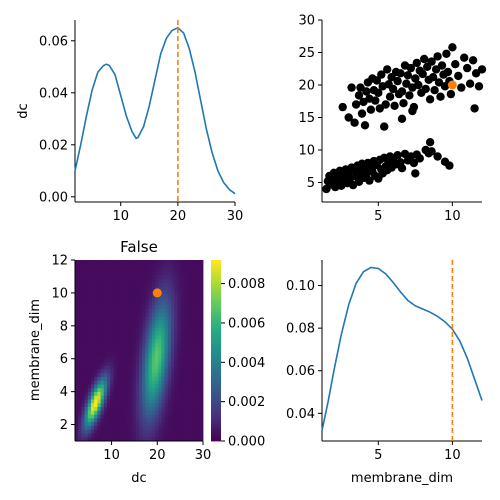 The width and height of the screenshot is (500, 500). I want to click on membrane-dim-density-y-tick-label: 0.08, so click(300, 329).